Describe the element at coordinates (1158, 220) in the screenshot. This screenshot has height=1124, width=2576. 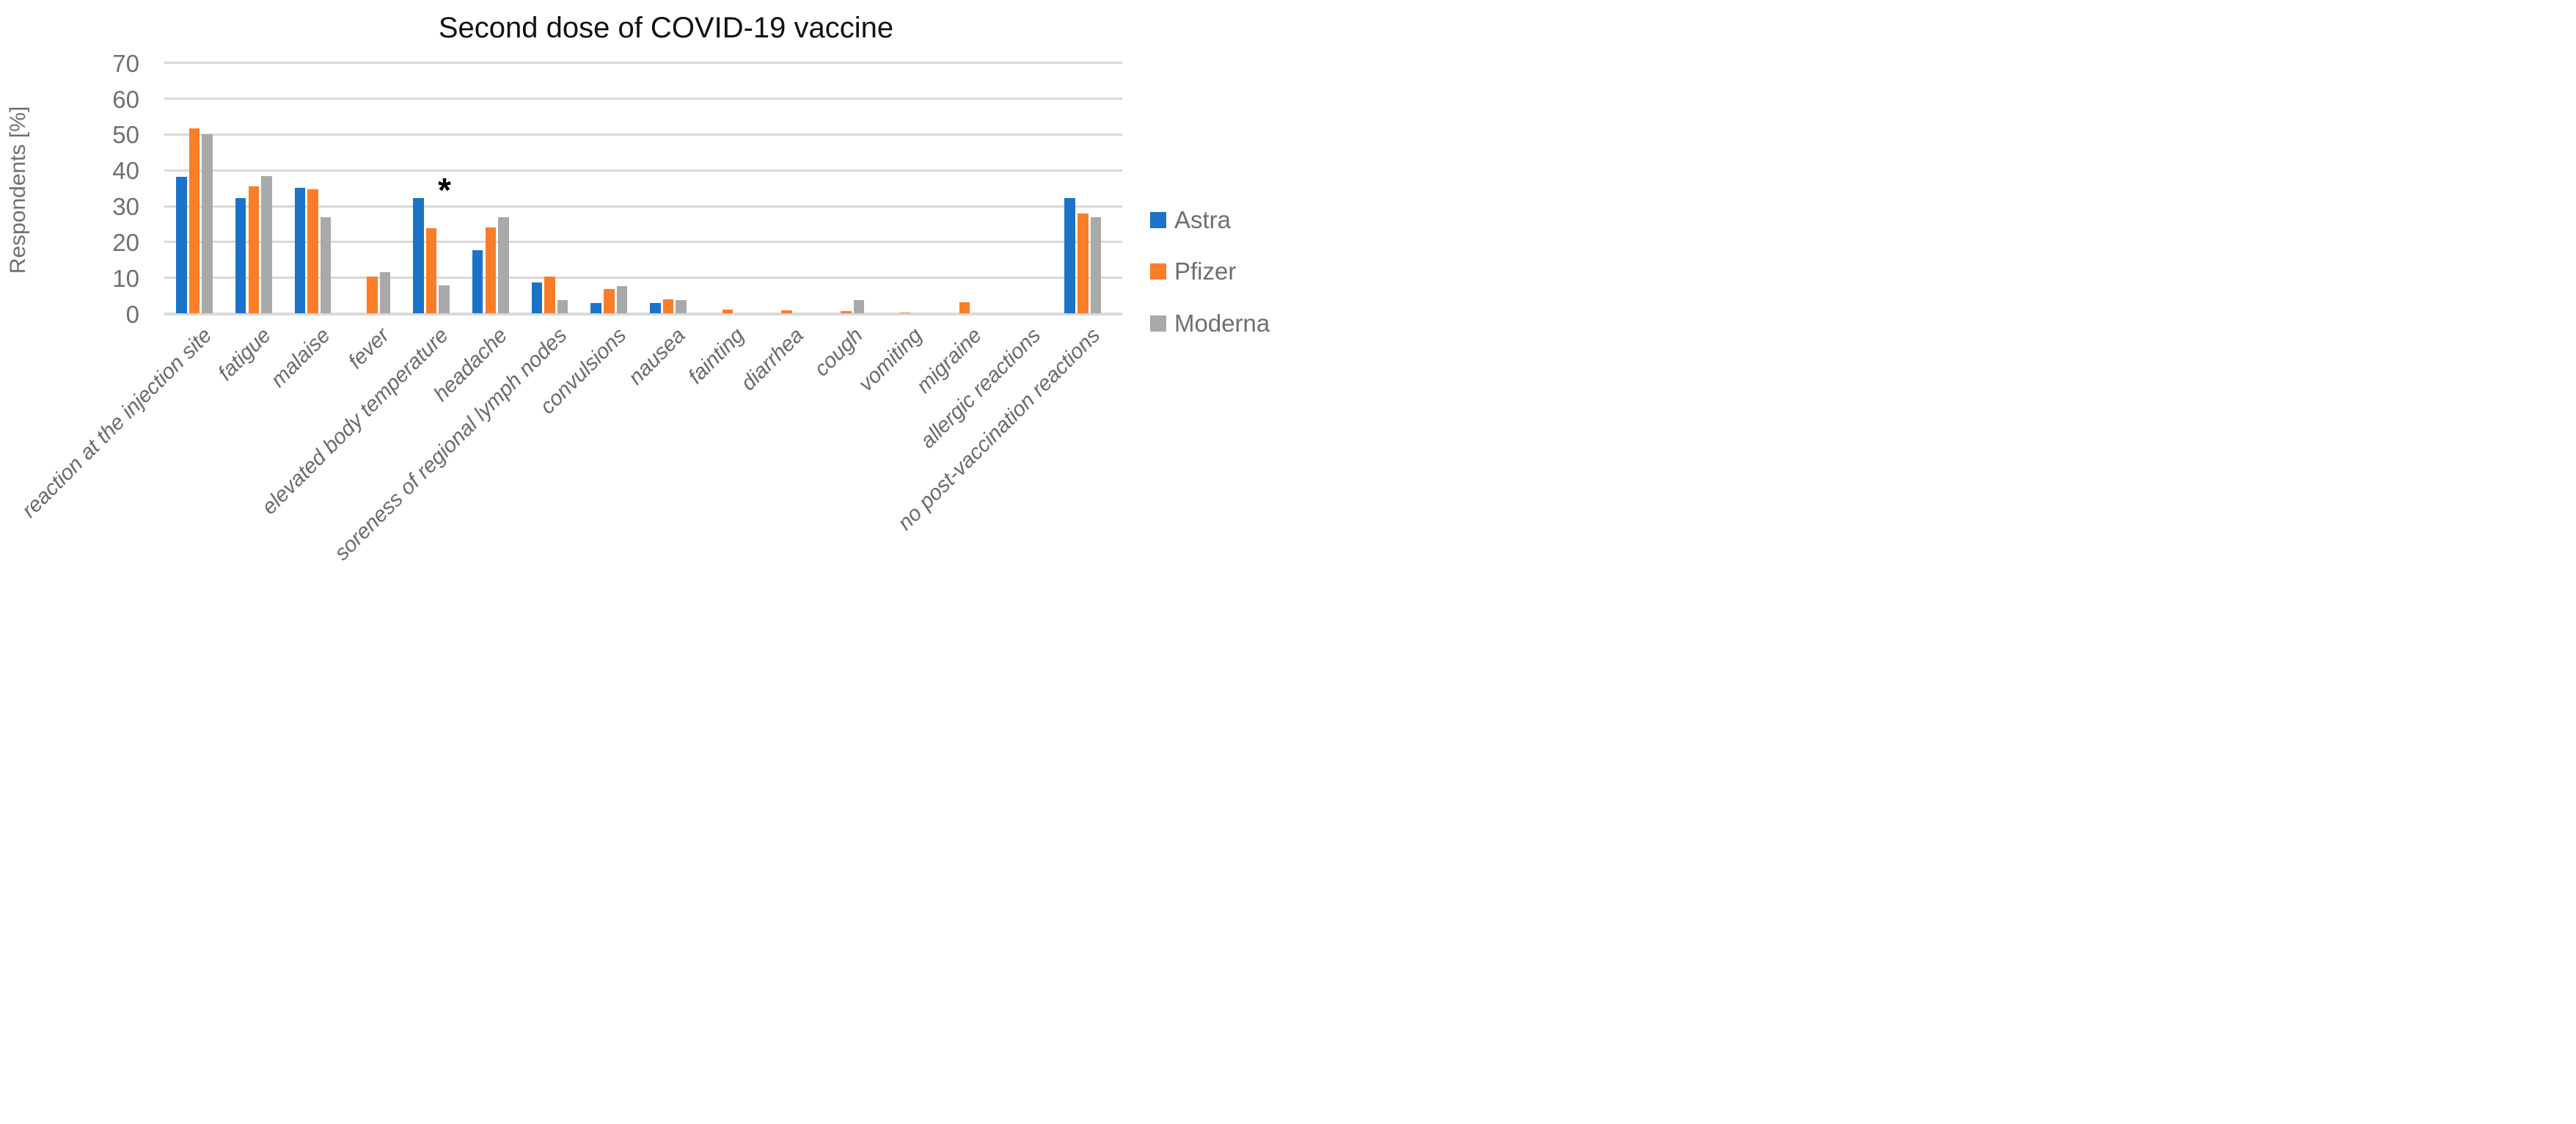
I see `legend-swatch-astra` at that location.